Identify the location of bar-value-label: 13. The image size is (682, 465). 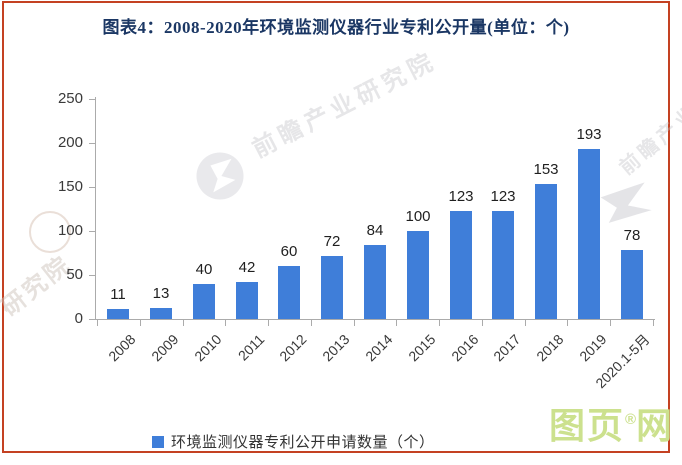
(161, 293).